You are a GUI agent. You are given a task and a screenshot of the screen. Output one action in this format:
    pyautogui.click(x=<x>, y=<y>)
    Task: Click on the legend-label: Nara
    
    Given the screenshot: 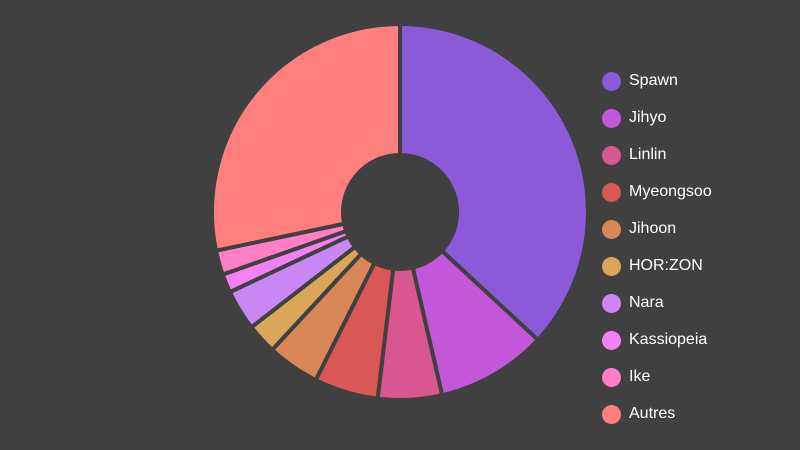 What is the action you would take?
    pyautogui.click(x=646, y=302)
    